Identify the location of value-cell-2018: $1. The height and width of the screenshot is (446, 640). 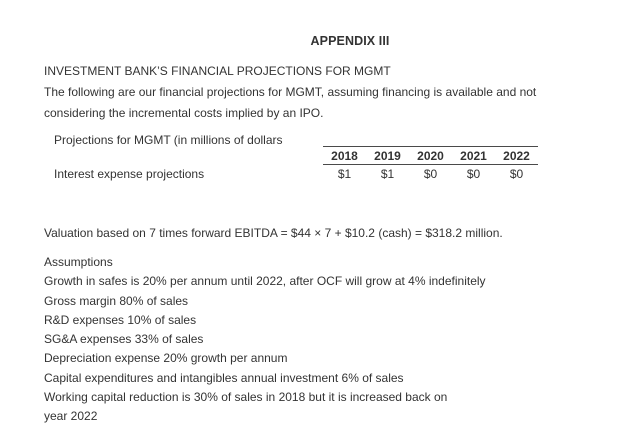
(344, 173).